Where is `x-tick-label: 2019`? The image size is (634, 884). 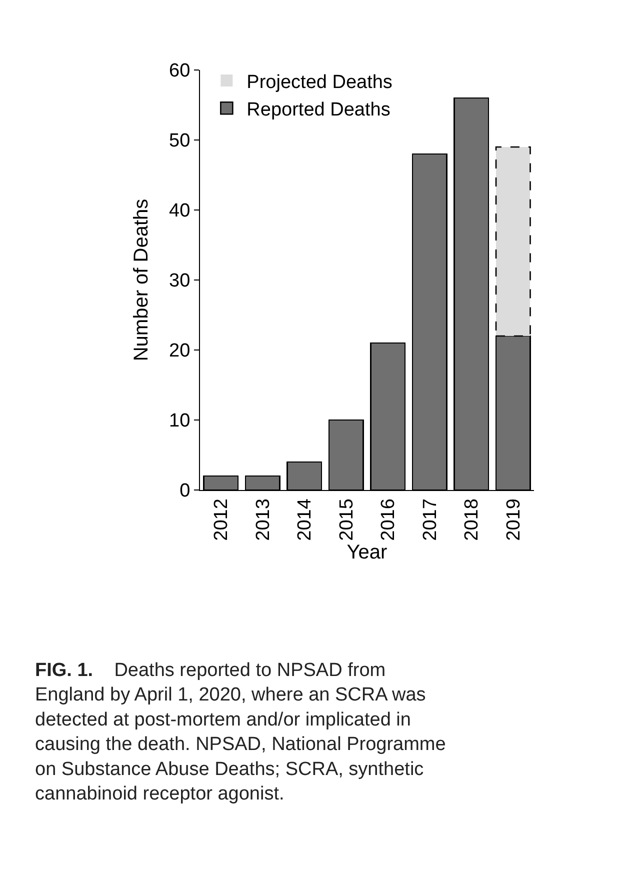 x-tick-label: 2019 is located at coordinates (513, 519).